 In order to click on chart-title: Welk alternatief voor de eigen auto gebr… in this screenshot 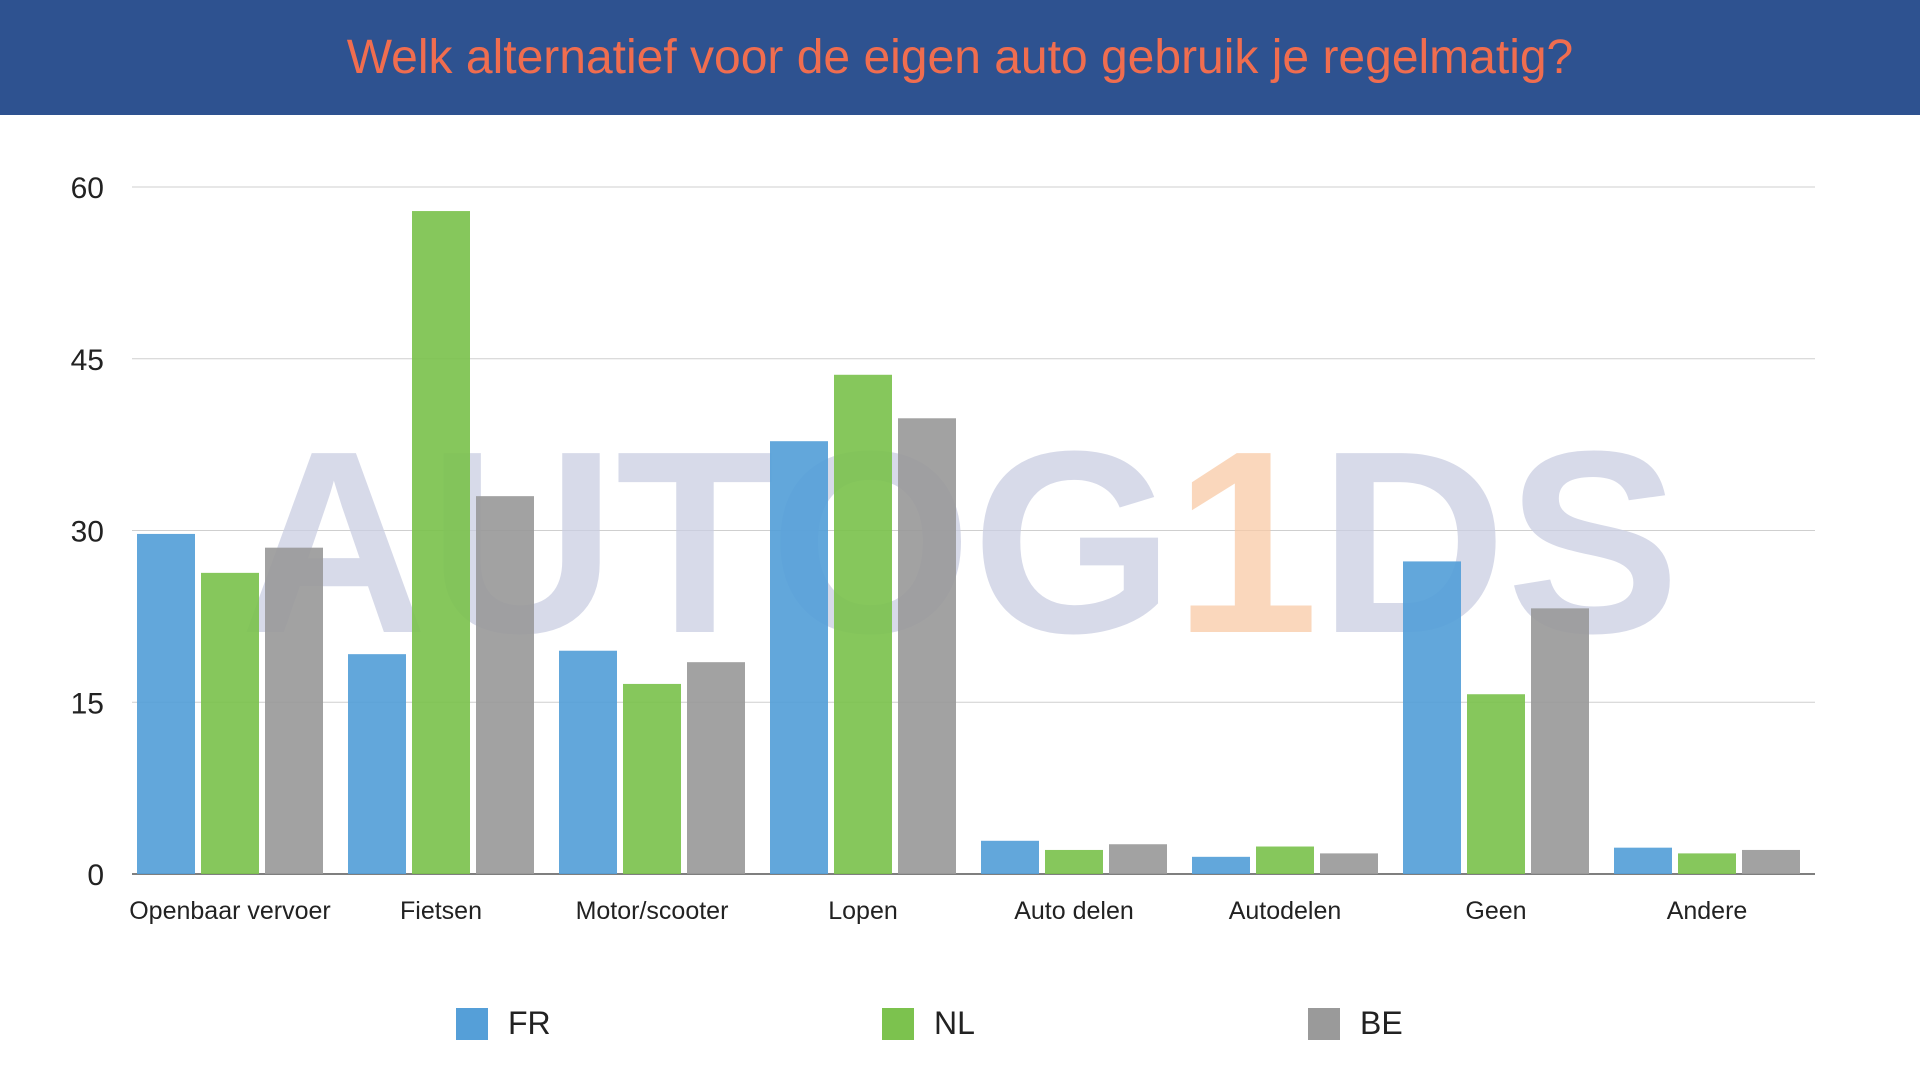, I will do `click(960, 57)`.